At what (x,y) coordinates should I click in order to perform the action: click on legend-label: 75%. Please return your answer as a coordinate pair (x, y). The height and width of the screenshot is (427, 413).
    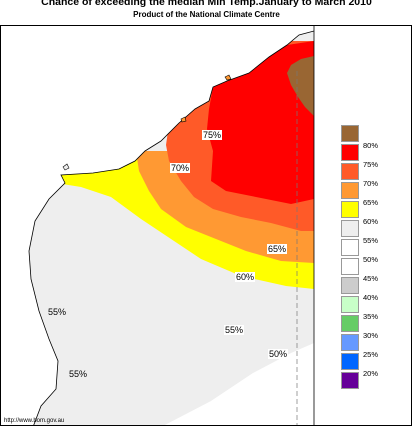
    Looking at the image, I should click on (371, 164).